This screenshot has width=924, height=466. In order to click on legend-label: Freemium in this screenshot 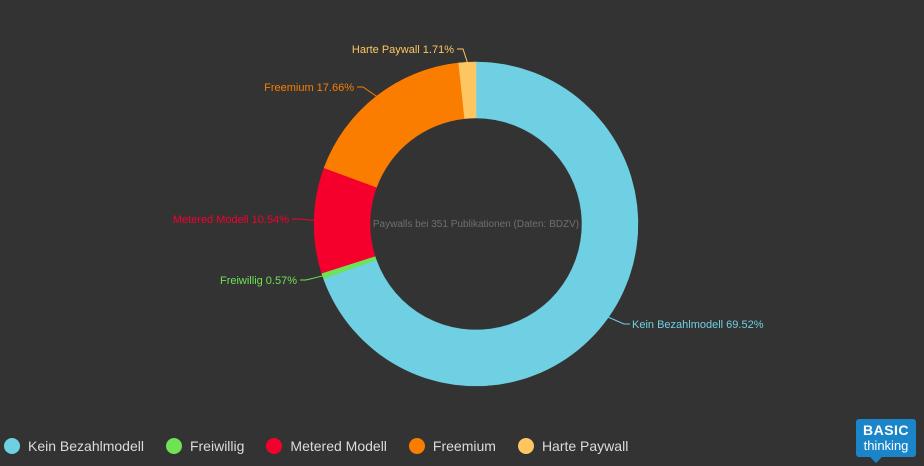, I will do `click(464, 446)`.